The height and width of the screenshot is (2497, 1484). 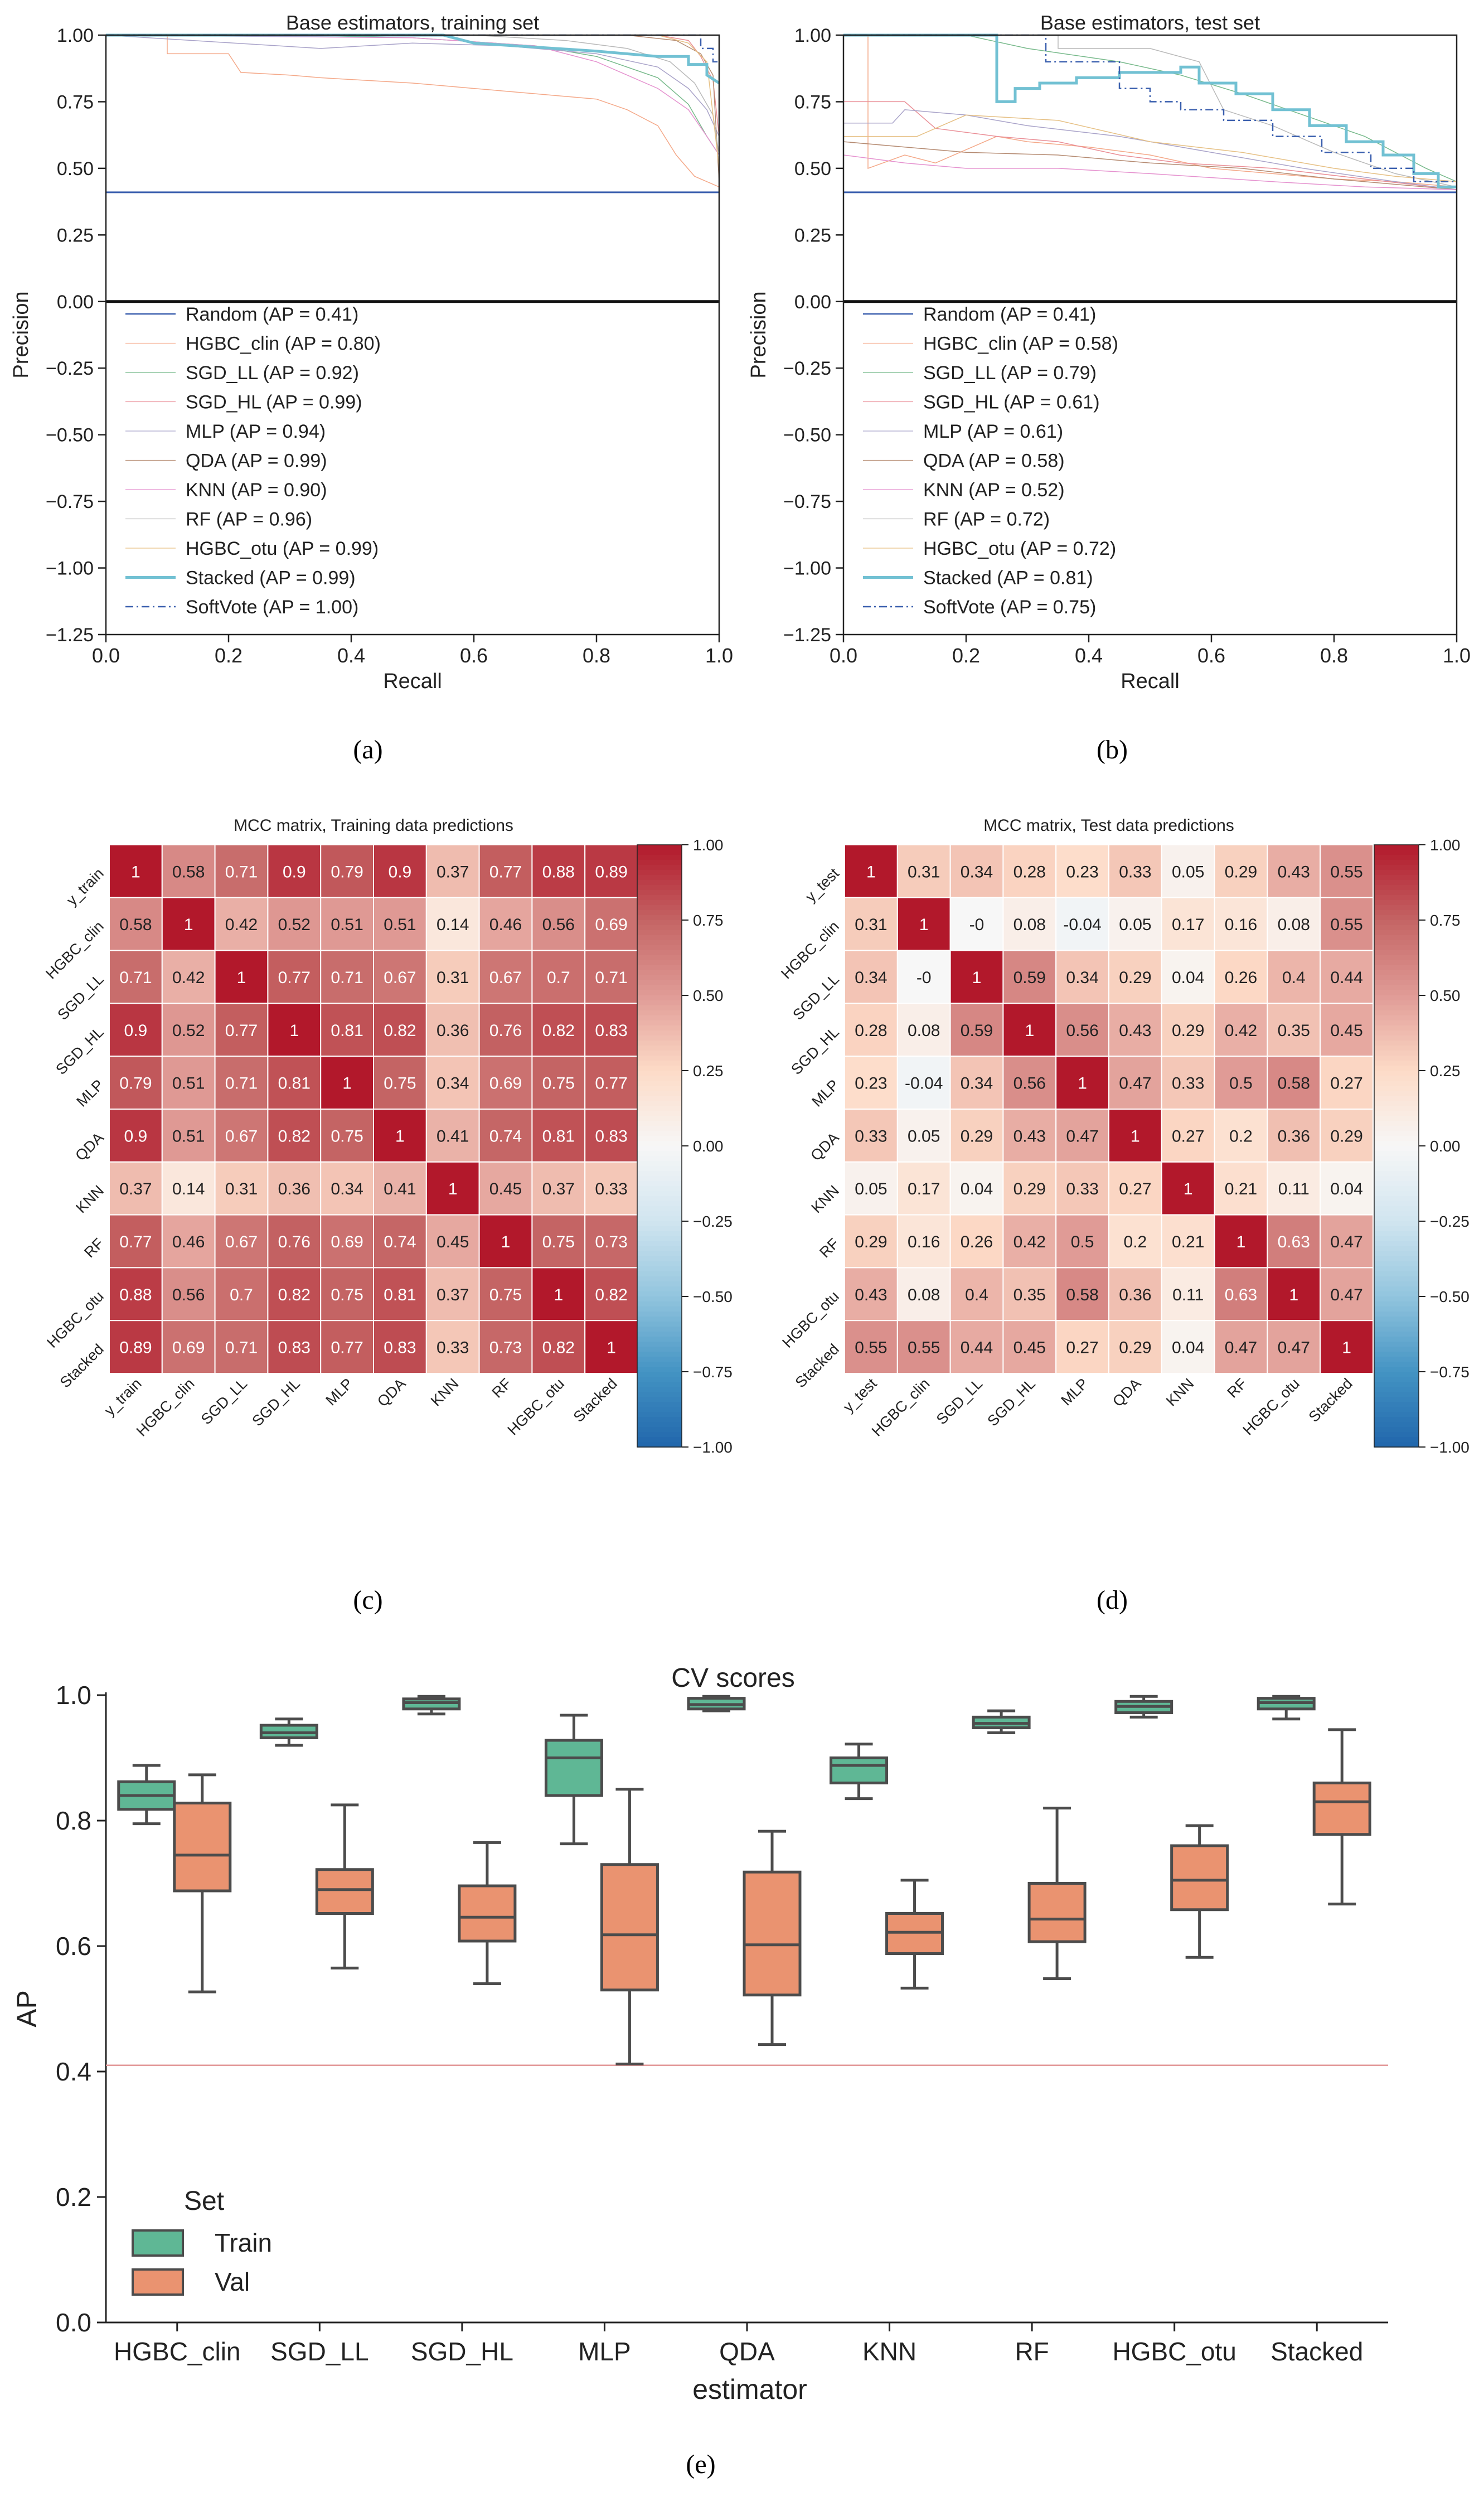 I want to click on heatmap-cell-value: 0.46, so click(x=505, y=925).